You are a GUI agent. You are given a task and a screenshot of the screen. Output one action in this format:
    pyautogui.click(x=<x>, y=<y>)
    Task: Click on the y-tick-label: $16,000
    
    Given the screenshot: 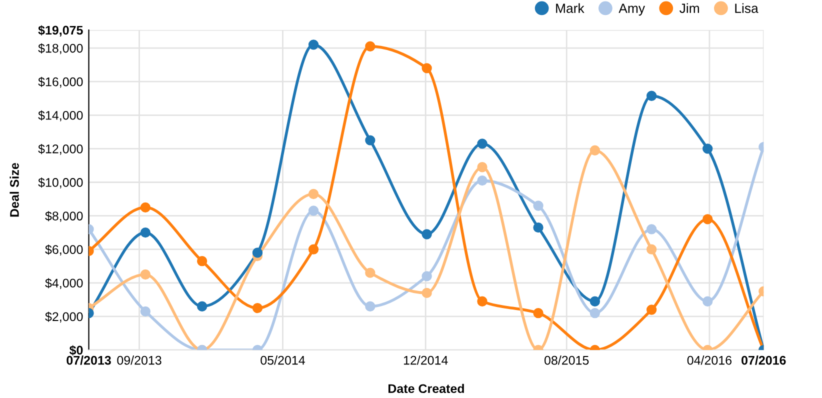 What is the action you would take?
    pyautogui.click(x=60, y=82)
    